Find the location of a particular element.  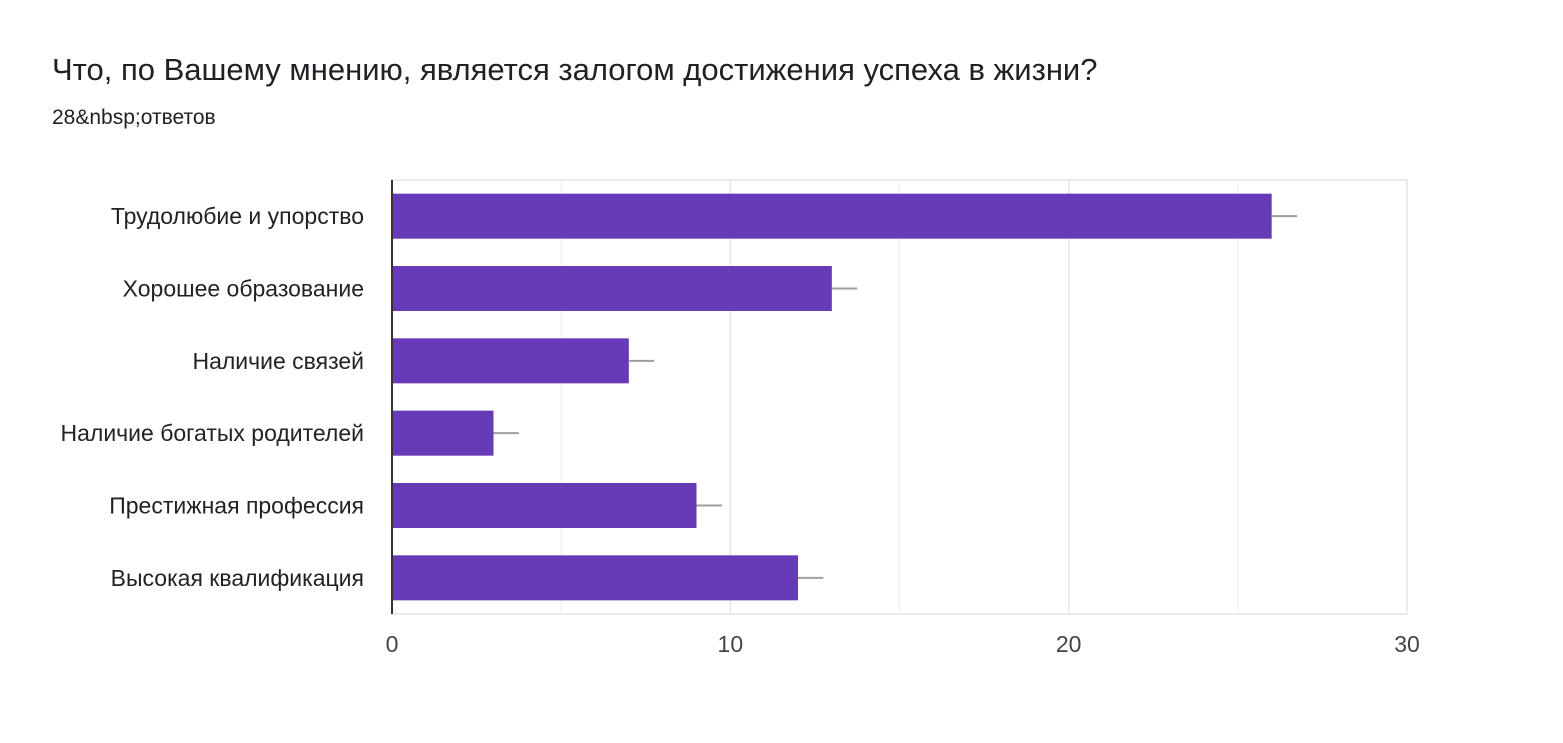

x-tick-label: 10 is located at coordinates (731, 644).